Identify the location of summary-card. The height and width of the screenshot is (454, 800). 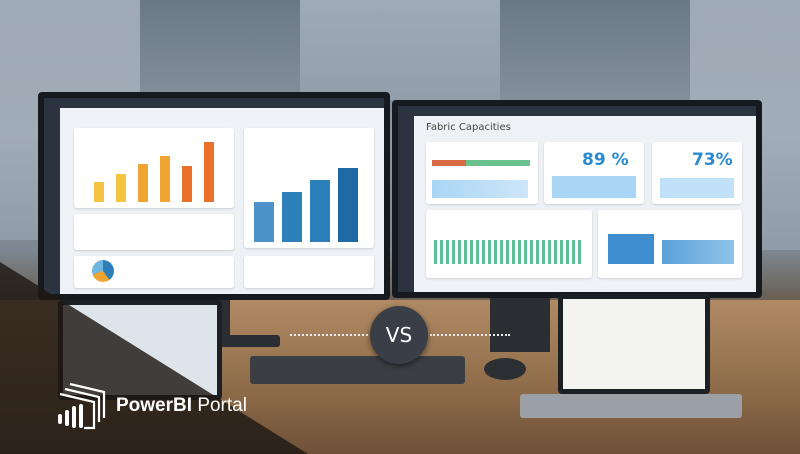
(309, 272).